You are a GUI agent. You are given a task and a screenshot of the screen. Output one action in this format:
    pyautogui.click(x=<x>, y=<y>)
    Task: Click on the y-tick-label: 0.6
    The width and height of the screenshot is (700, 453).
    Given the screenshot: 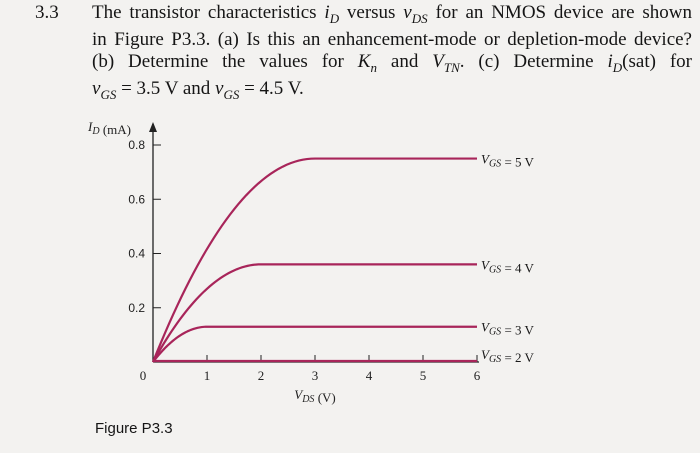 What is the action you would take?
    pyautogui.click(x=136, y=199)
    